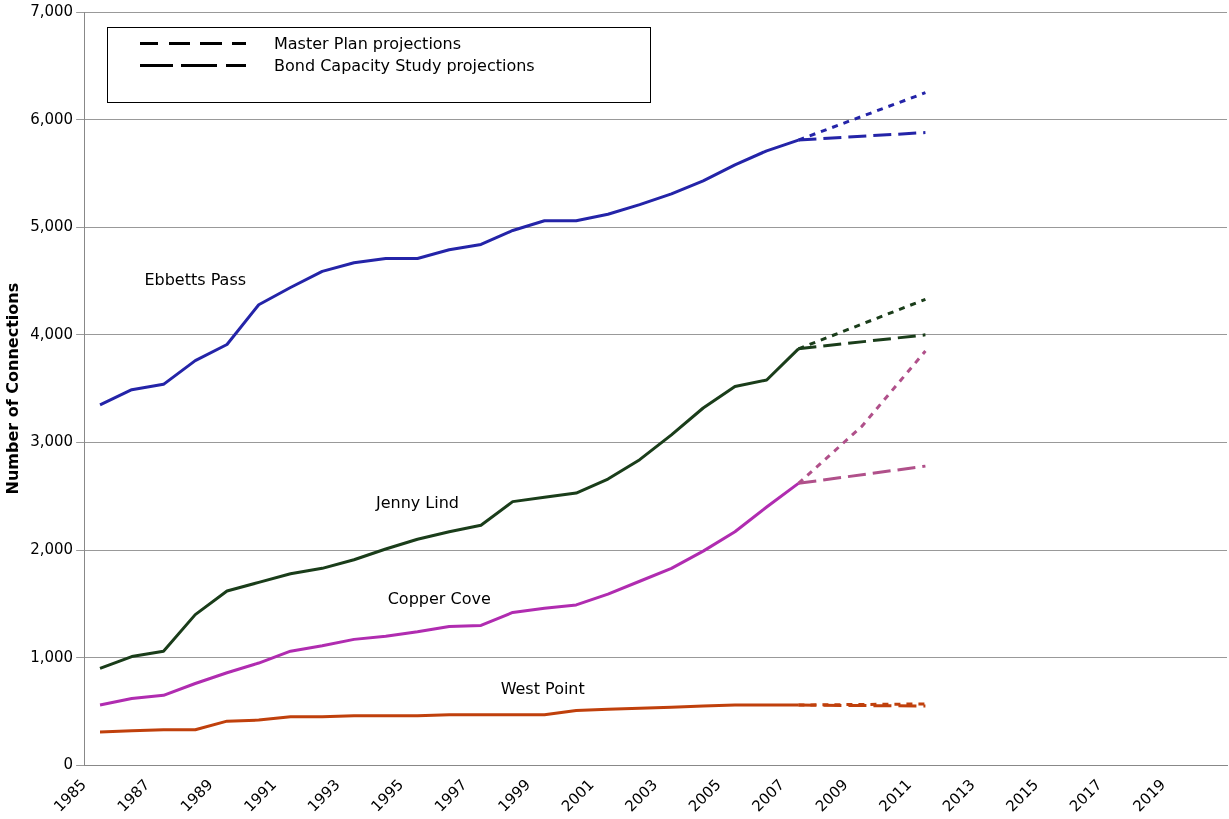  What do you see at coordinates (52, 118) in the screenshot?
I see `y-tick-label: 6,000` at bounding box center [52, 118].